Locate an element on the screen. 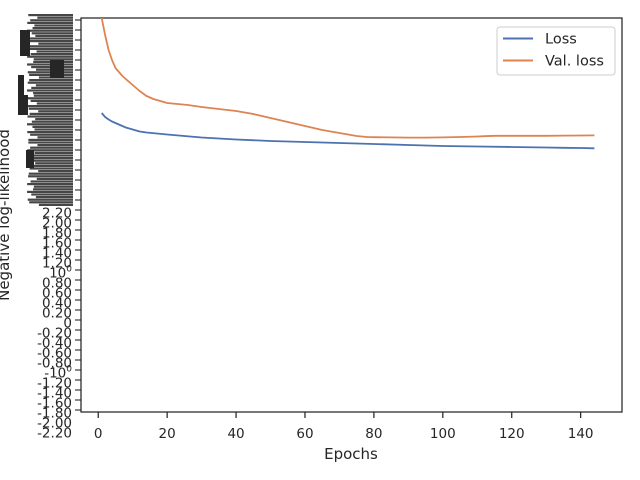  y-tick-label: 1.20 is located at coordinates (57, 264).